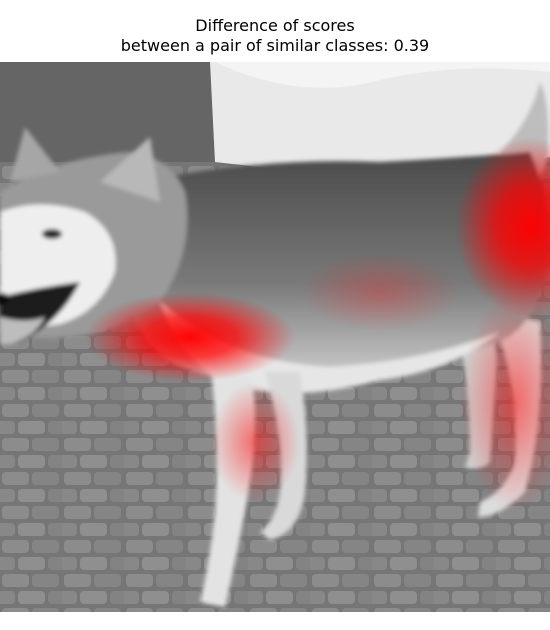 The height and width of the screenshot is (630, 550). I want to click on title-line-2: between a pair of similar classes: 0.39, so click(275, 45).